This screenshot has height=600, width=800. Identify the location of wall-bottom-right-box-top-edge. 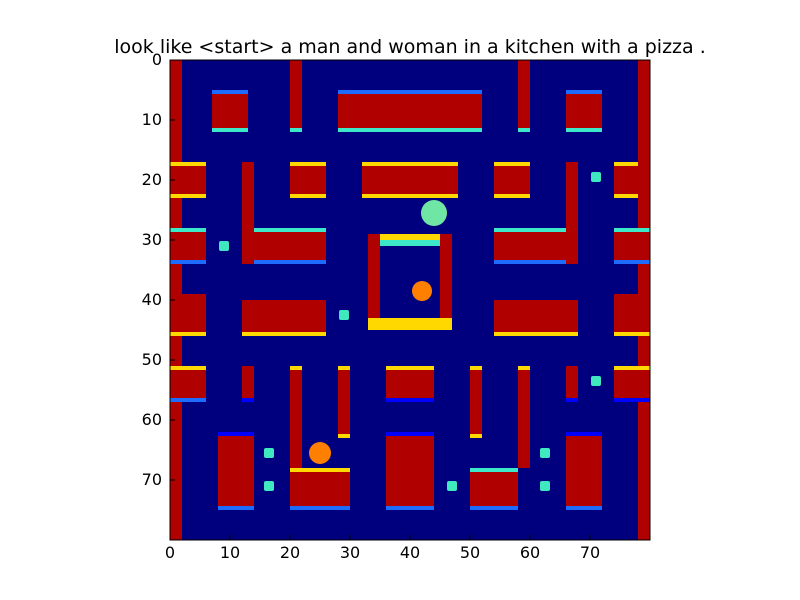
(584, 434).